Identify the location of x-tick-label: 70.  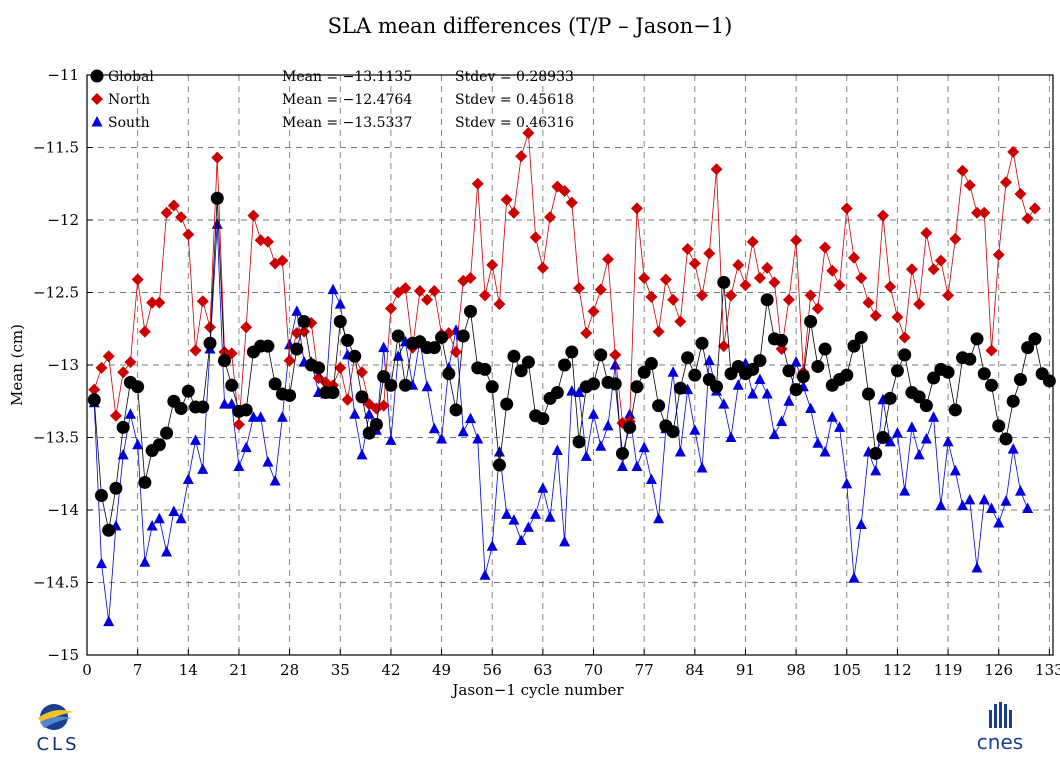
(593, 670).